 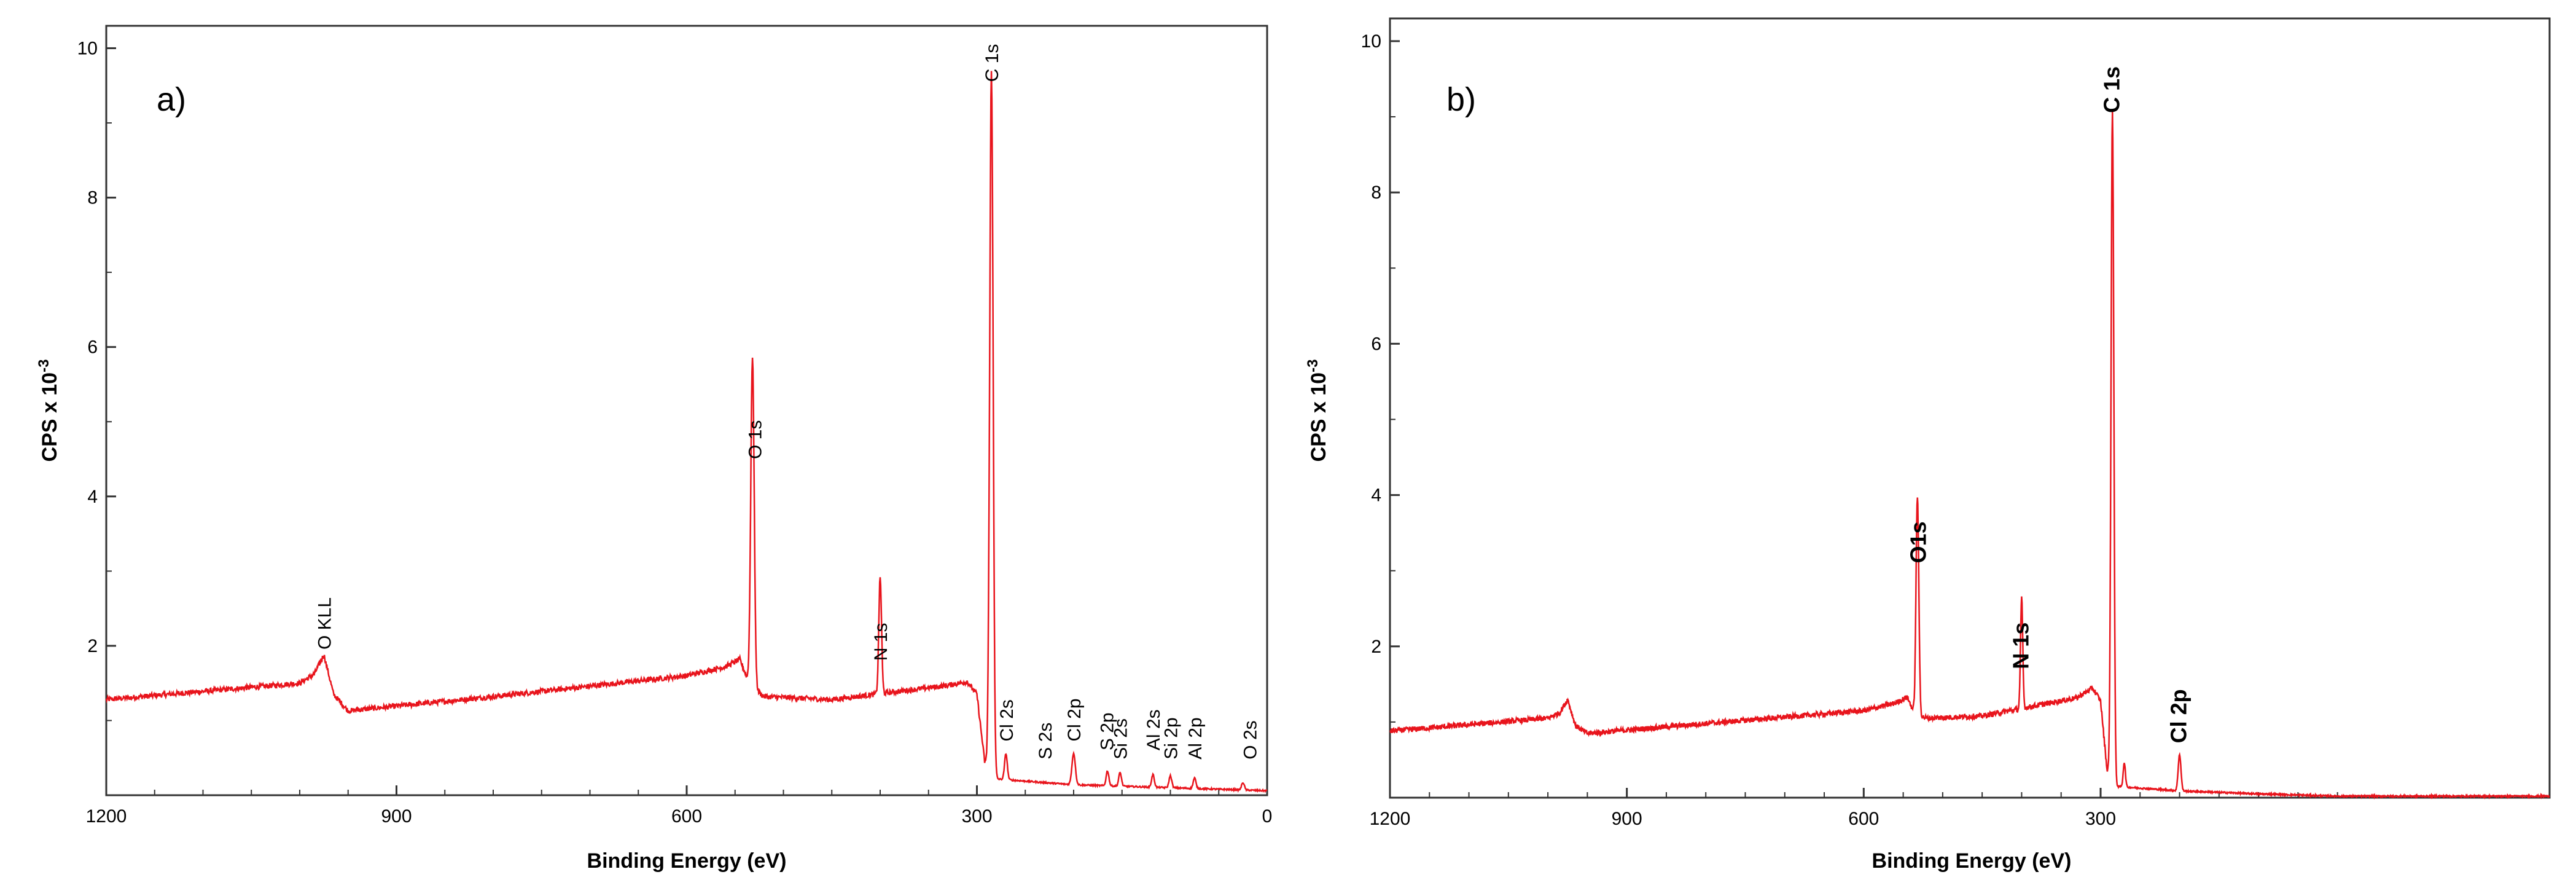 What do you see at coordinates (49, 417) in the screenshot?
I see `y-axis-title-main-a: CPS x 10` at bounding box center [49, 417].